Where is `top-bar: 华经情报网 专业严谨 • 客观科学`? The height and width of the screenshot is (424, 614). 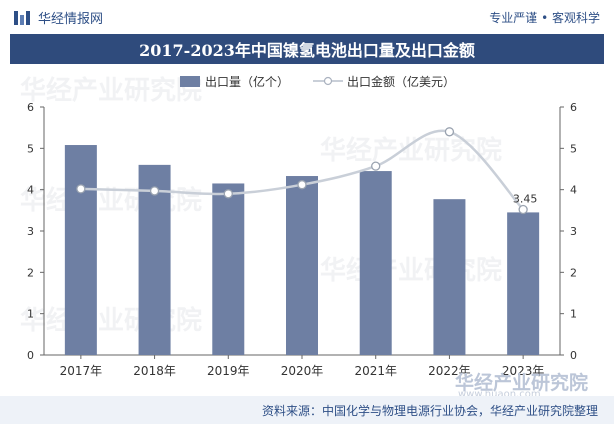 top-bar: 华经情报网 专业严谨 • 客观科学 is located at coordinates (307, 17).